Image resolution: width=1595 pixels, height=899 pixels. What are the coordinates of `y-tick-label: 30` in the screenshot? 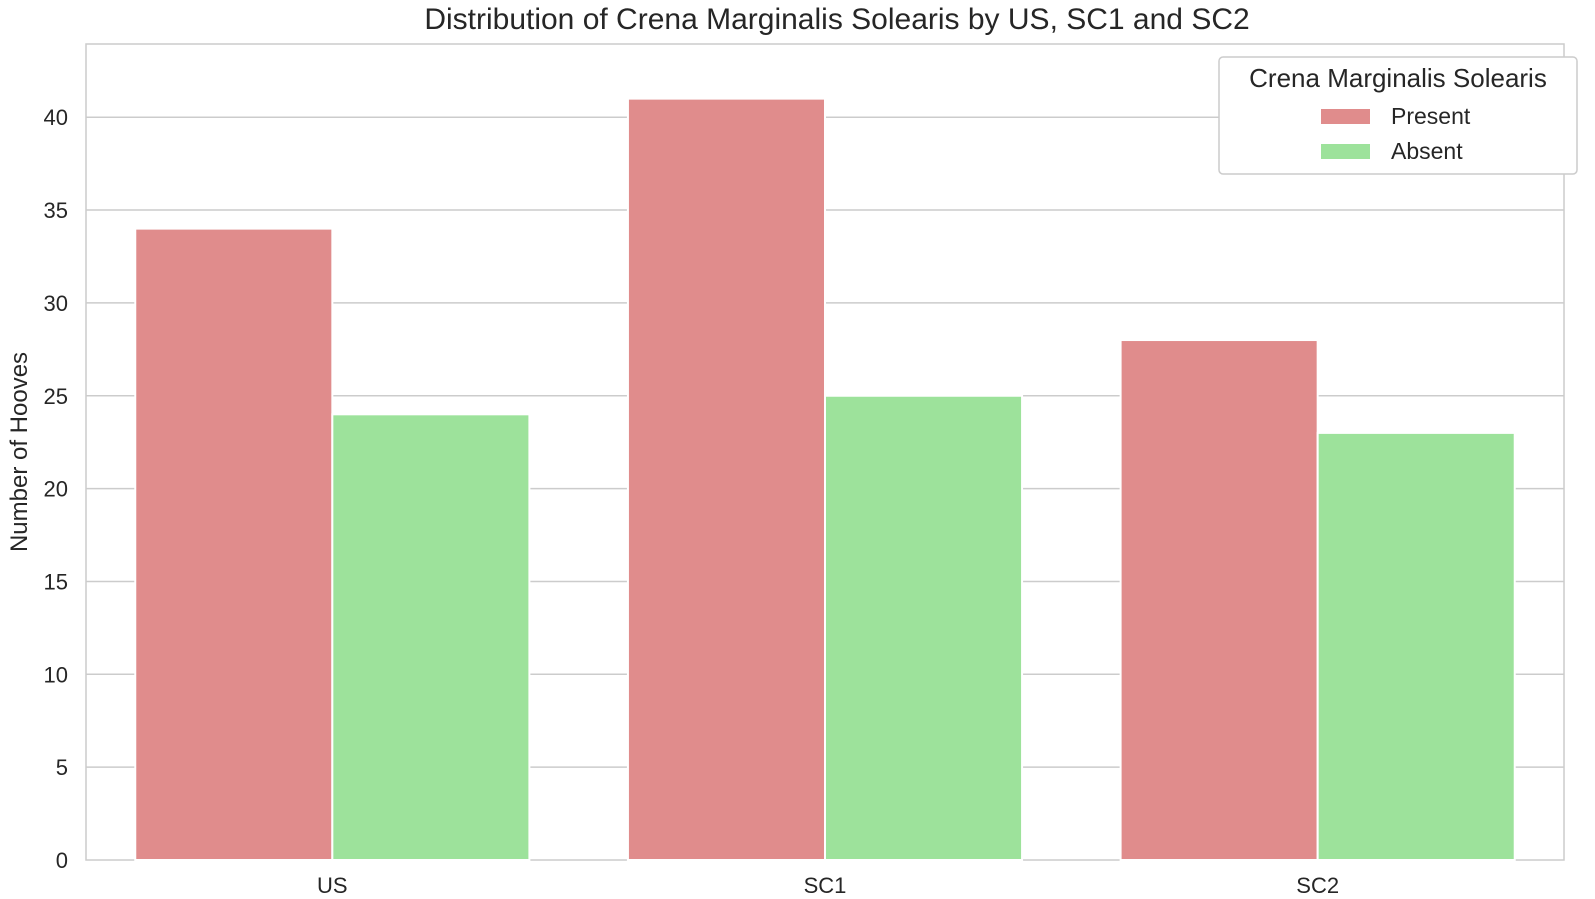 It's located at (56, 303).